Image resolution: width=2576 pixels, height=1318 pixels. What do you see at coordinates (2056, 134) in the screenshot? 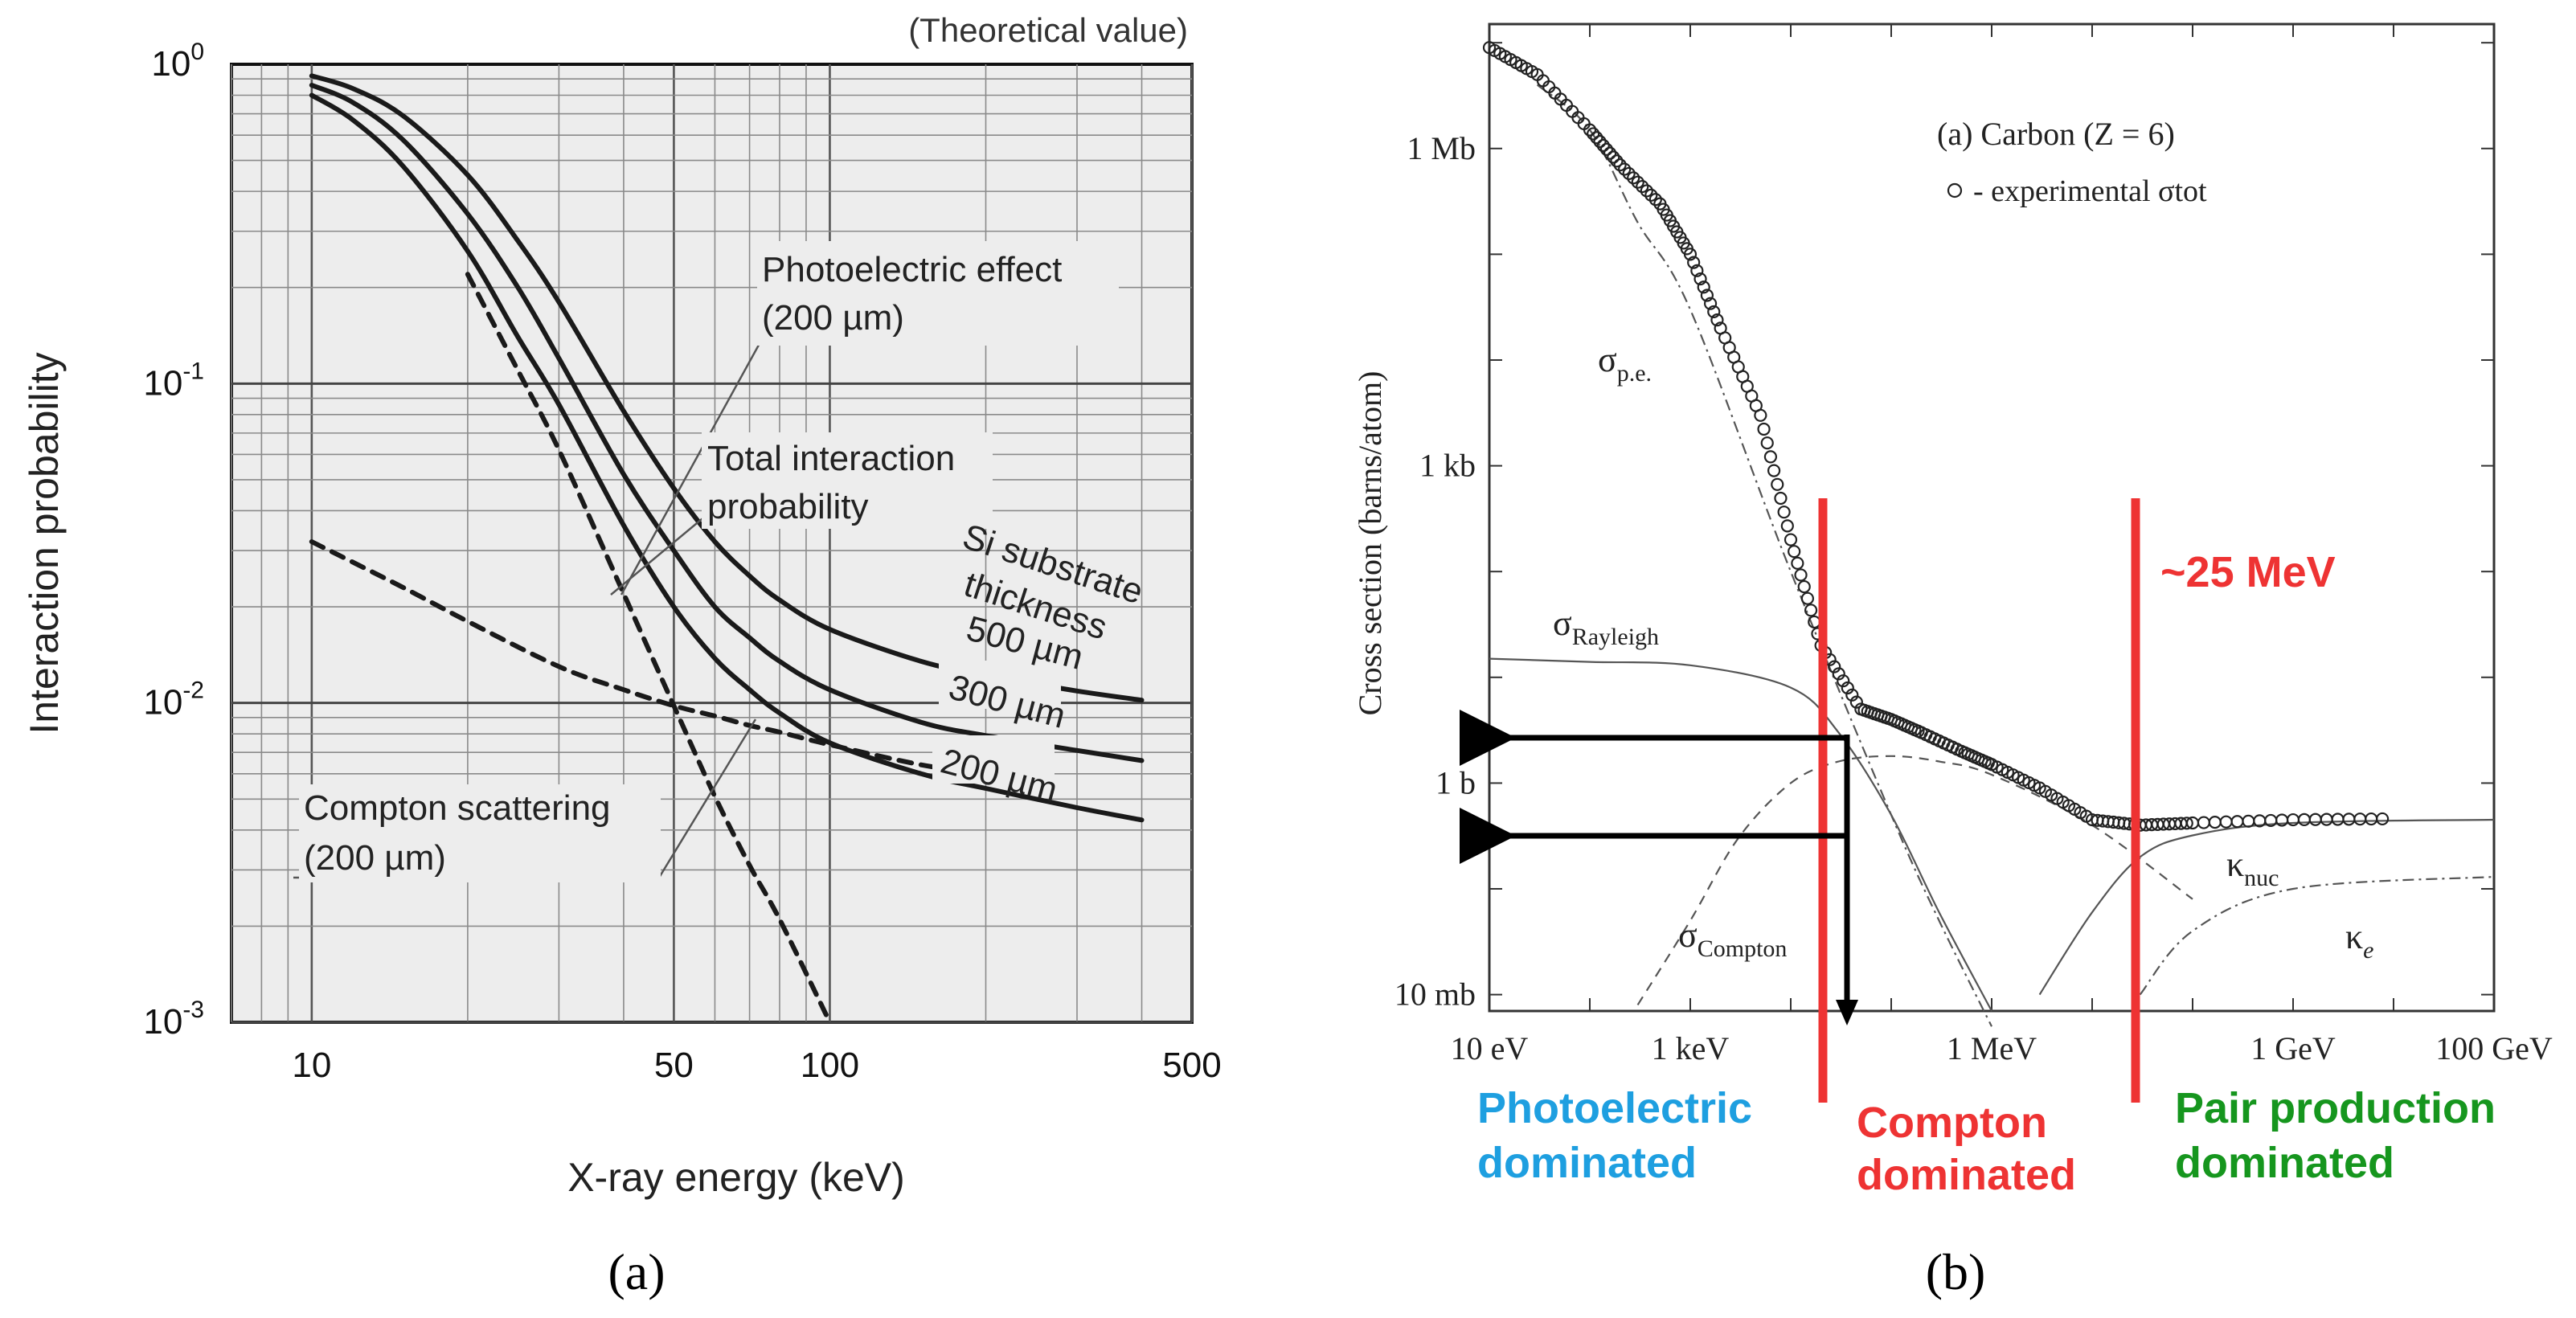
I see `panel-b-title: (a) Carbon (Z = 6)` at bounding box center [2056, 134].